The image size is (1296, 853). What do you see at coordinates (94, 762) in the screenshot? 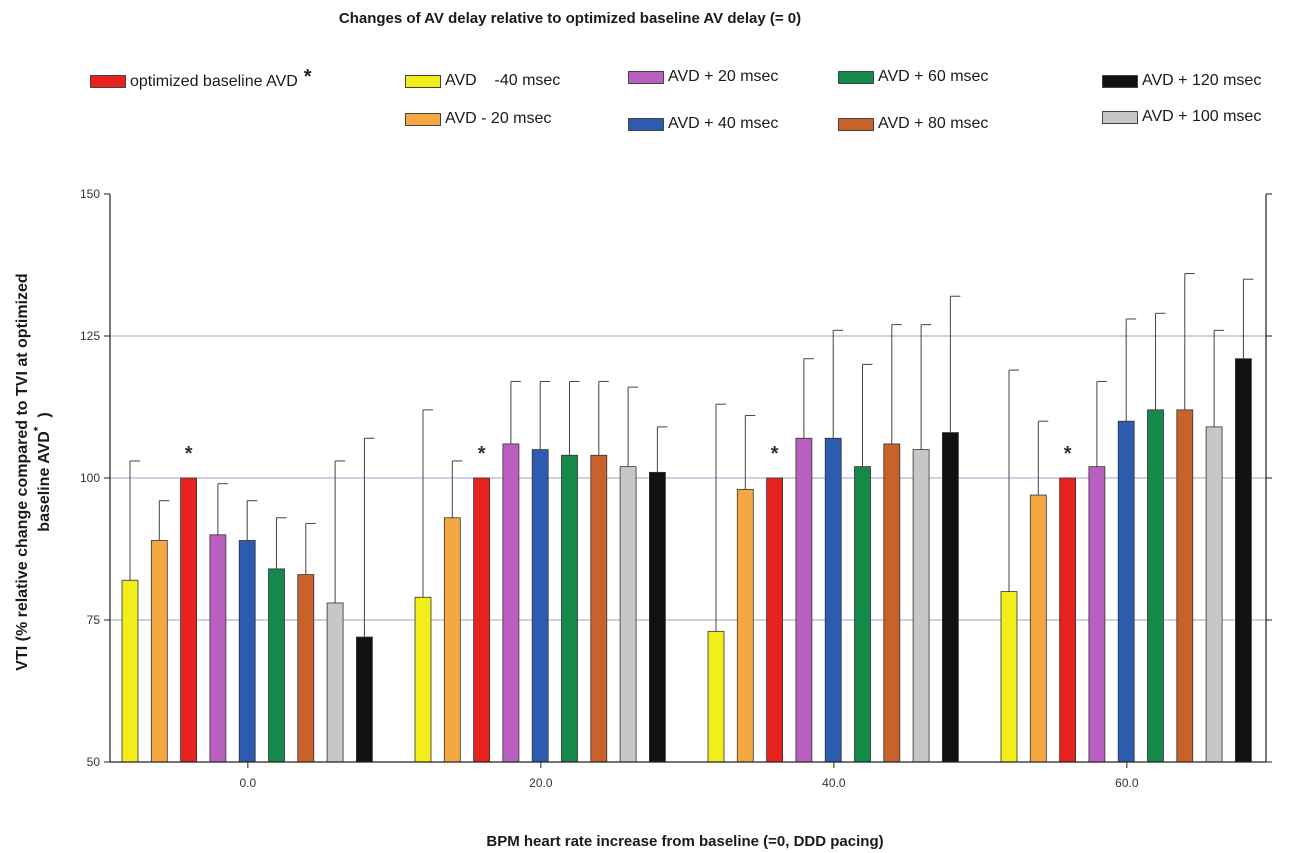
I see `y-tick-label: 50` at bounding box center [94, 762].